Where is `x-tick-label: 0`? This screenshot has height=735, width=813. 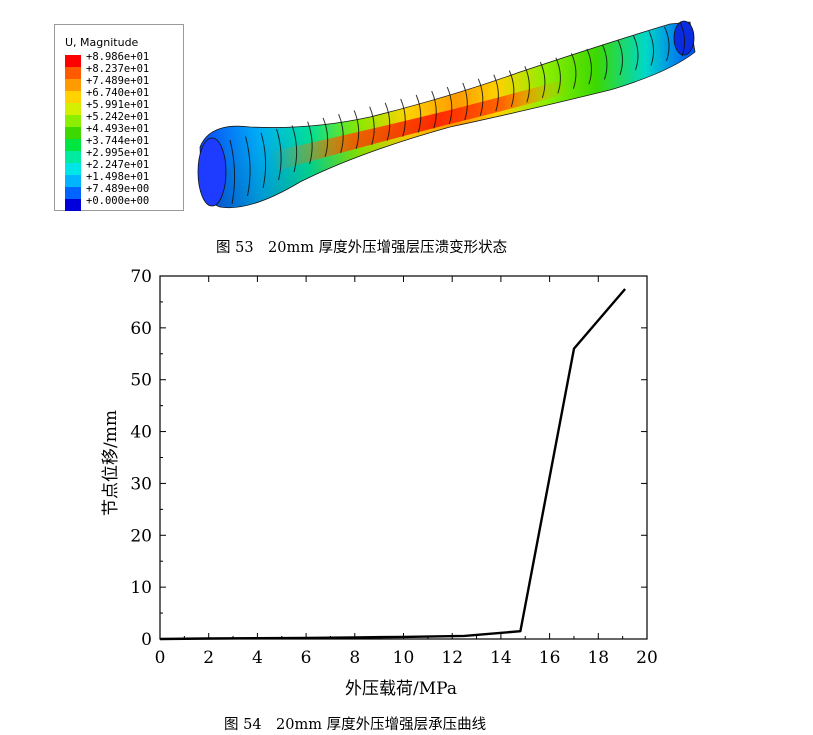 x-tick-label: 0 is located at coordinates (160, 658).